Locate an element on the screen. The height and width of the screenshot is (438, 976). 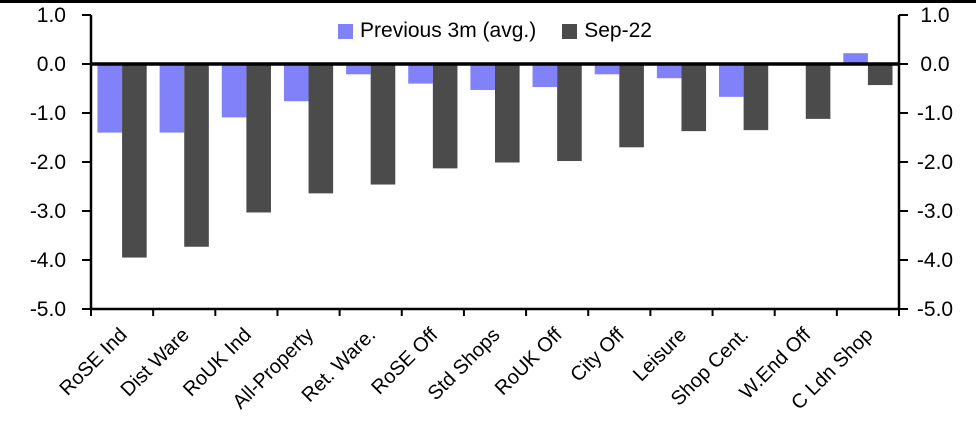
bar-previous-3m-all-property is located at coordinates (296, 83).